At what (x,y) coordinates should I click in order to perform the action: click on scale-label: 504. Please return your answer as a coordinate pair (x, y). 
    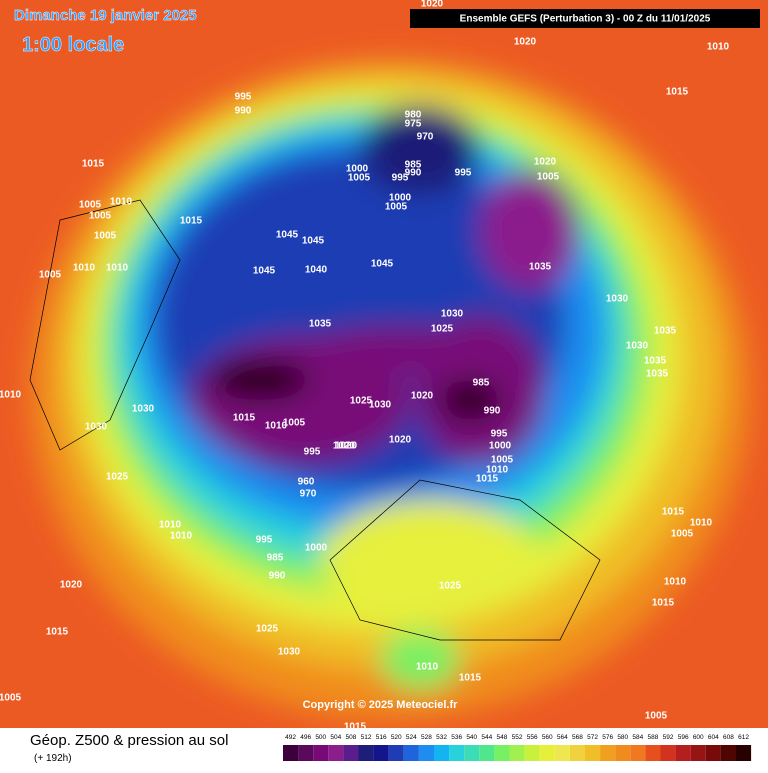
    Looking at the image, I should click on (335, 737).